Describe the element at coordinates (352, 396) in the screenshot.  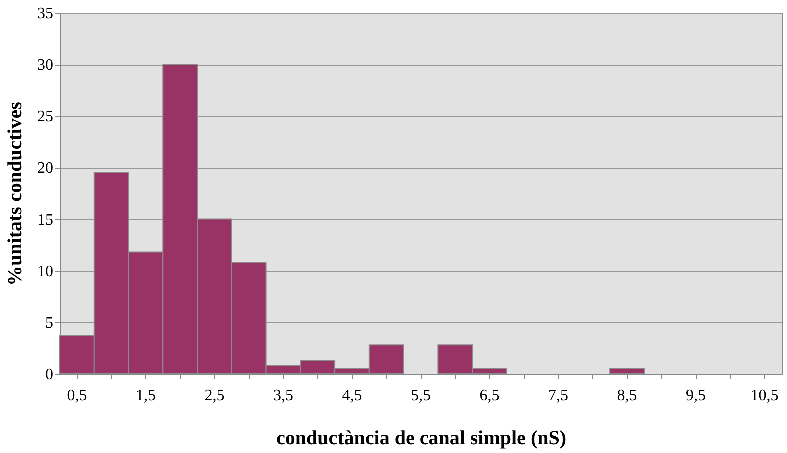
I see `x-tick-label: 4,5` at that location.